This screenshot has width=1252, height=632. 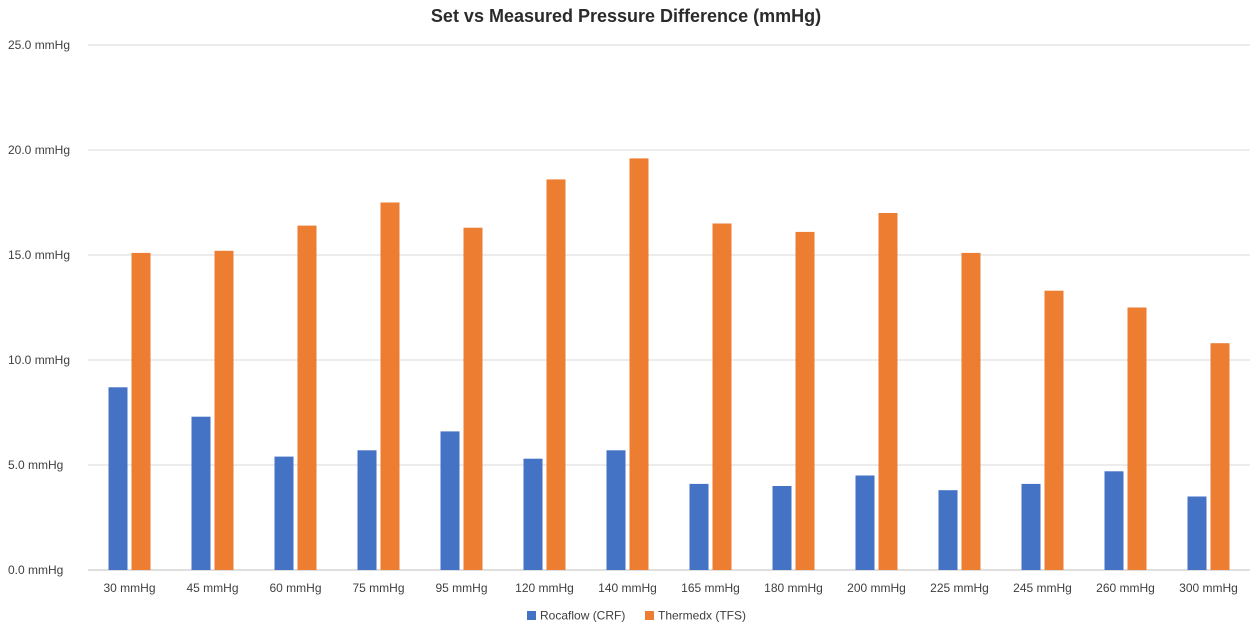 What do you see at coordinates (378, 588) in the screenshot?
I see `x-tick-label: 75 mmHg` at bounding box center [378, 588].